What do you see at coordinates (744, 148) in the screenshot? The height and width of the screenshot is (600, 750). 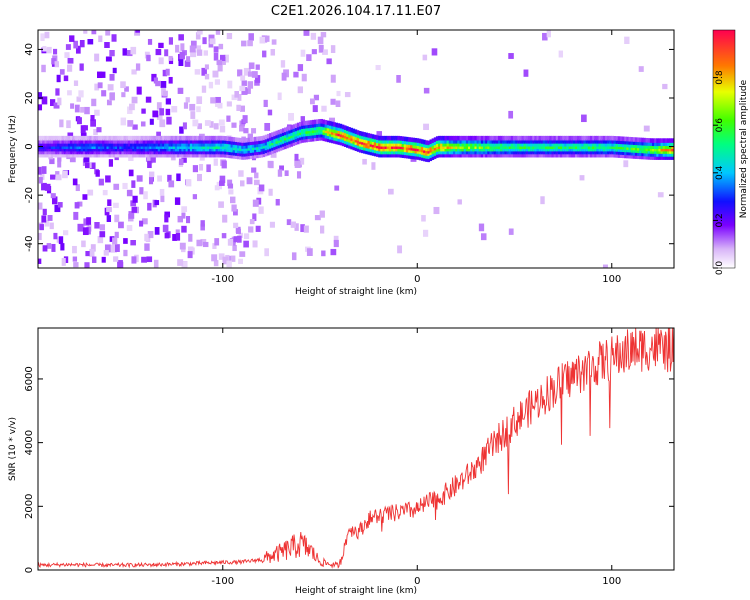 I see `colorbar-label: Normalized spectral amplitude` at bounding box center [744, 148].